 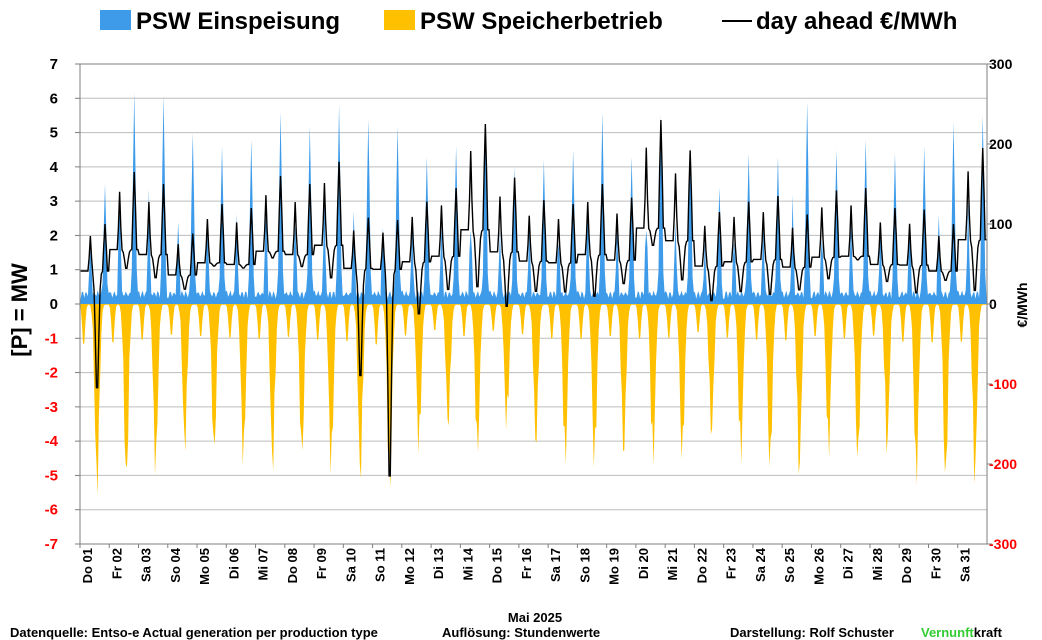 What do you see at coordinates (935, 563) in the screenshot?
I see `x-tick-label: Fr 30` at bounding box center [935, 563].